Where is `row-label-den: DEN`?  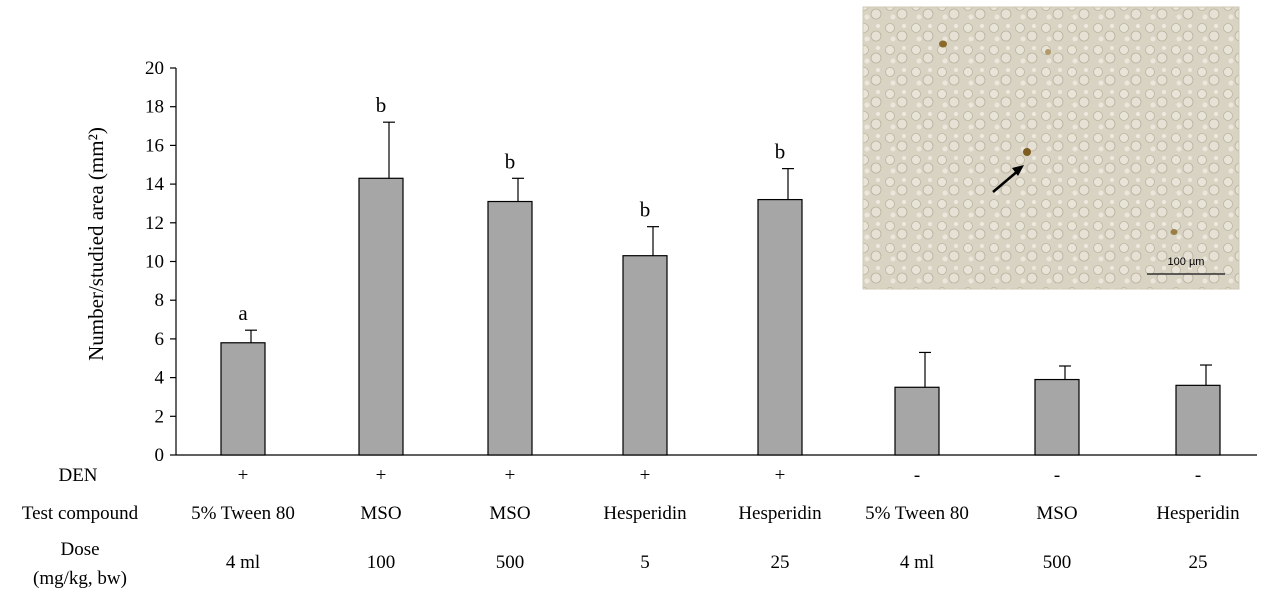 row-label-den: DEN is located at coordinates (77, 475).